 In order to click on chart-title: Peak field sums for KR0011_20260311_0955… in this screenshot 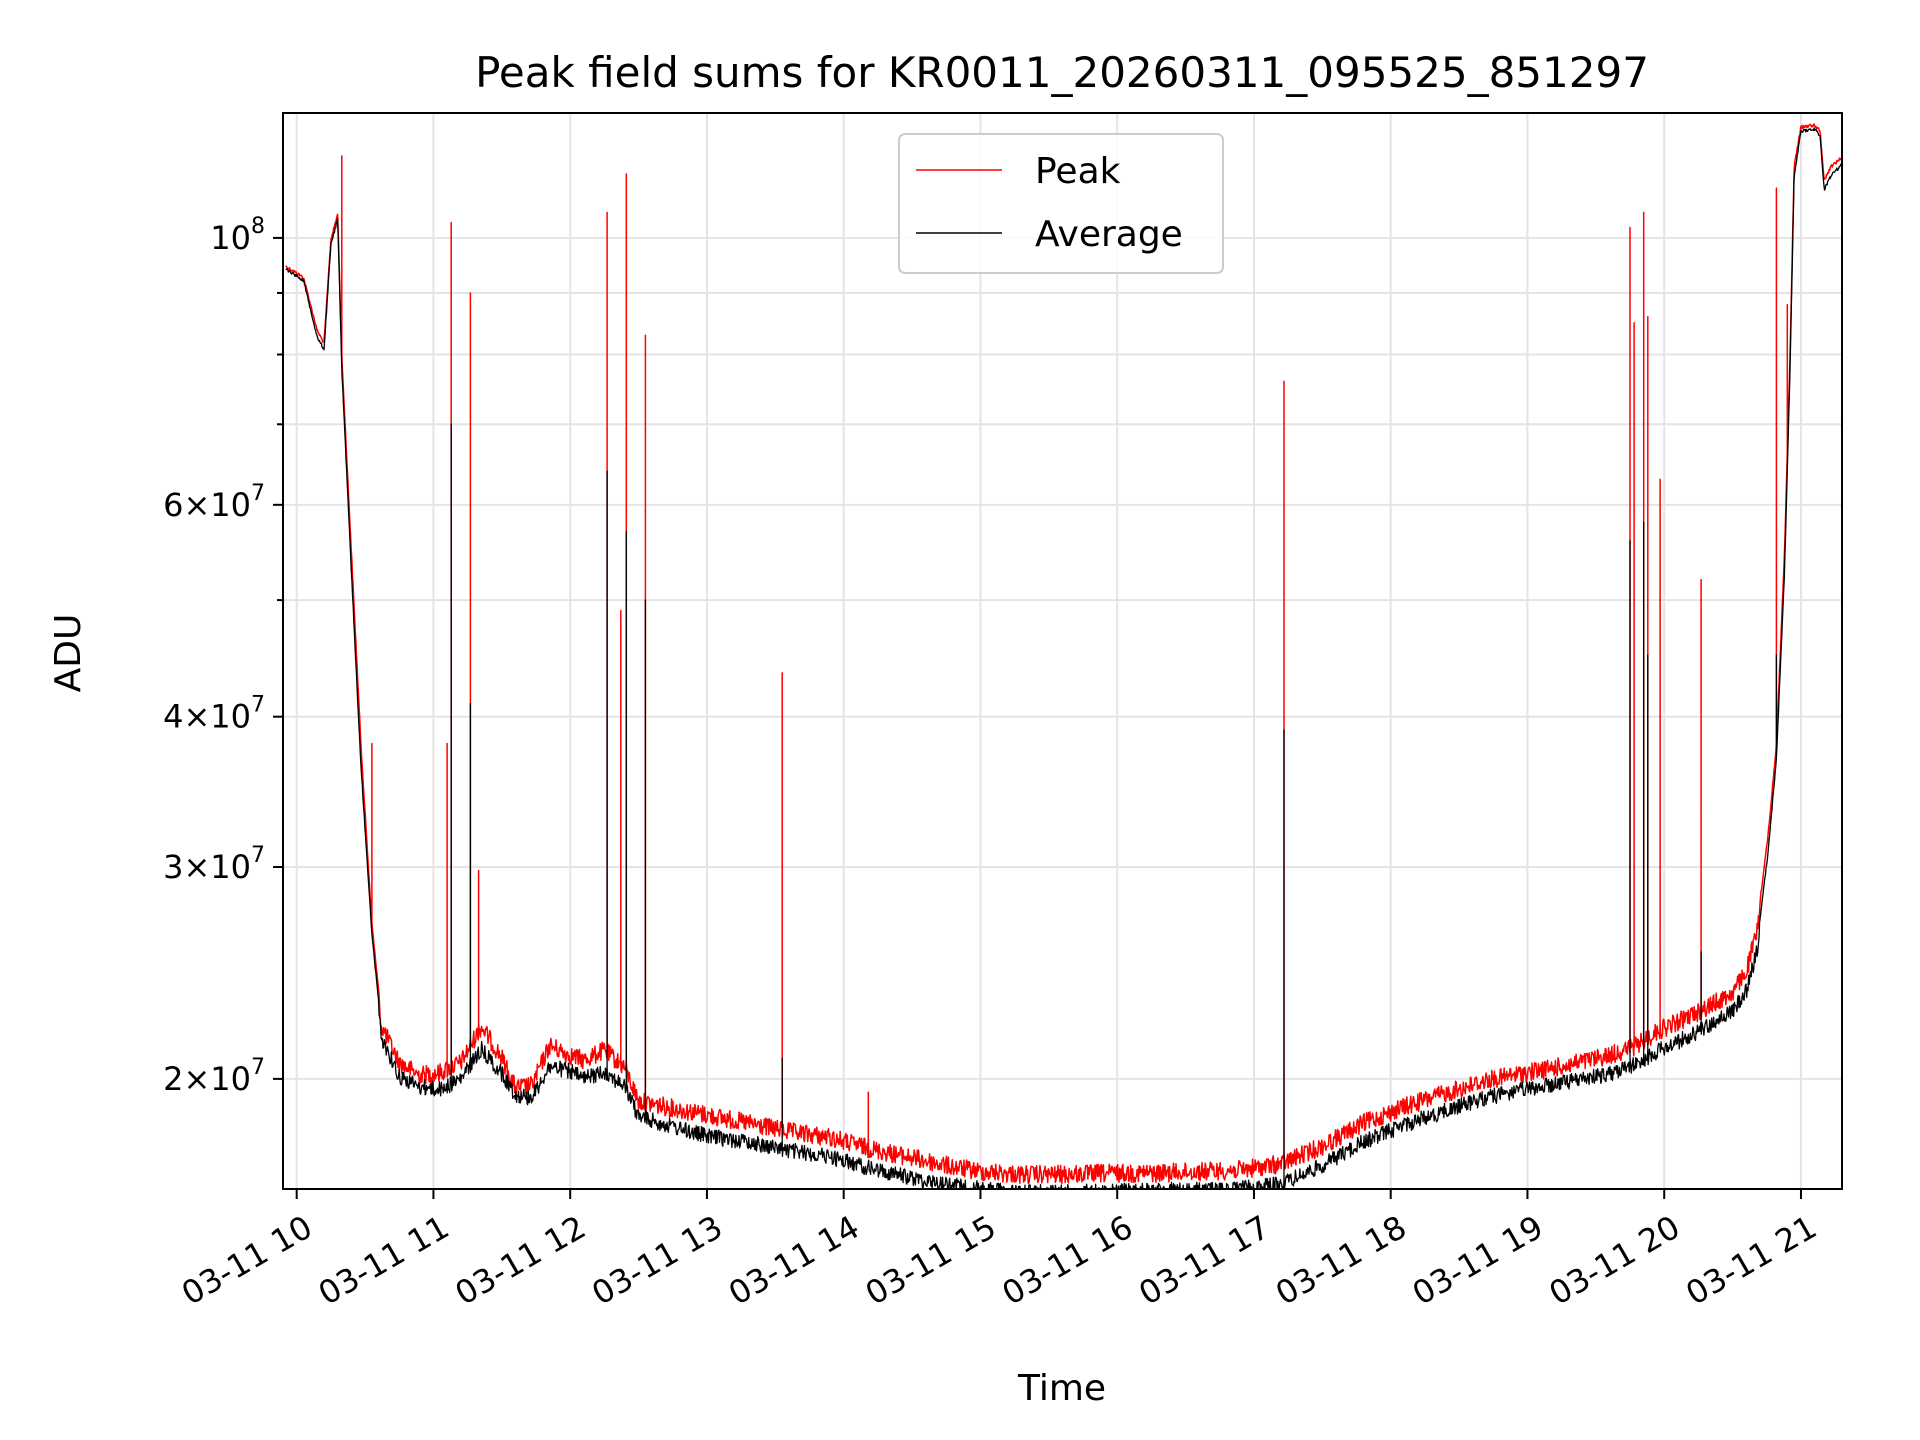, I will do `click(1062, 72)`.